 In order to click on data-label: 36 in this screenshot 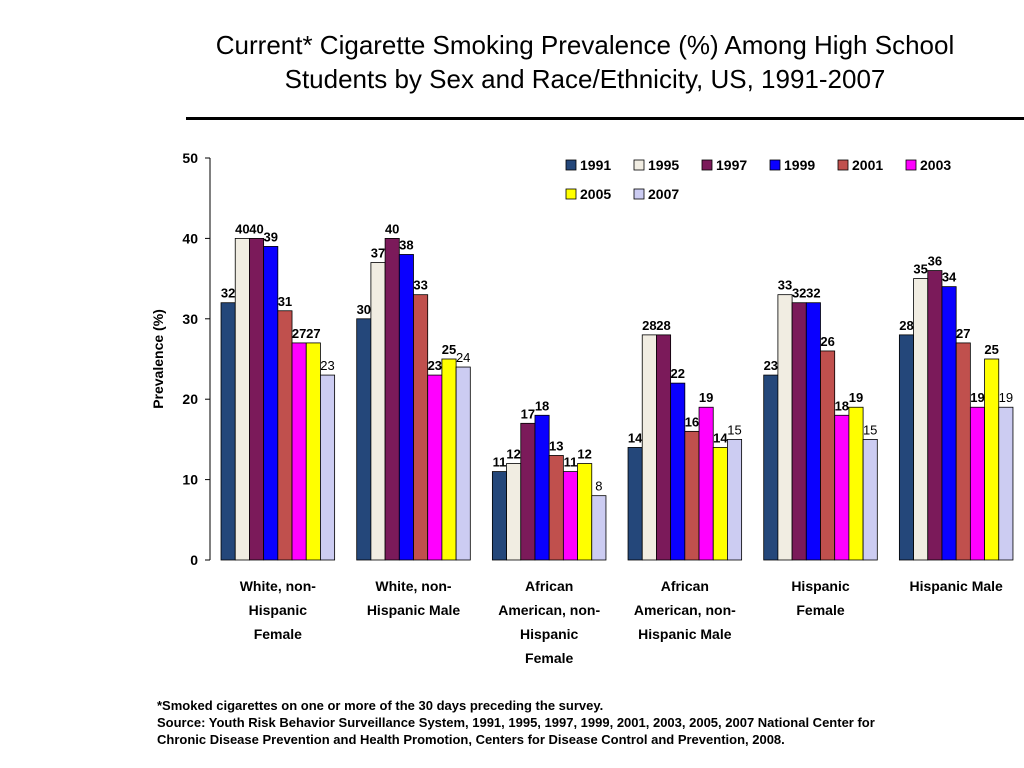, I will do `click(935, 261)`.